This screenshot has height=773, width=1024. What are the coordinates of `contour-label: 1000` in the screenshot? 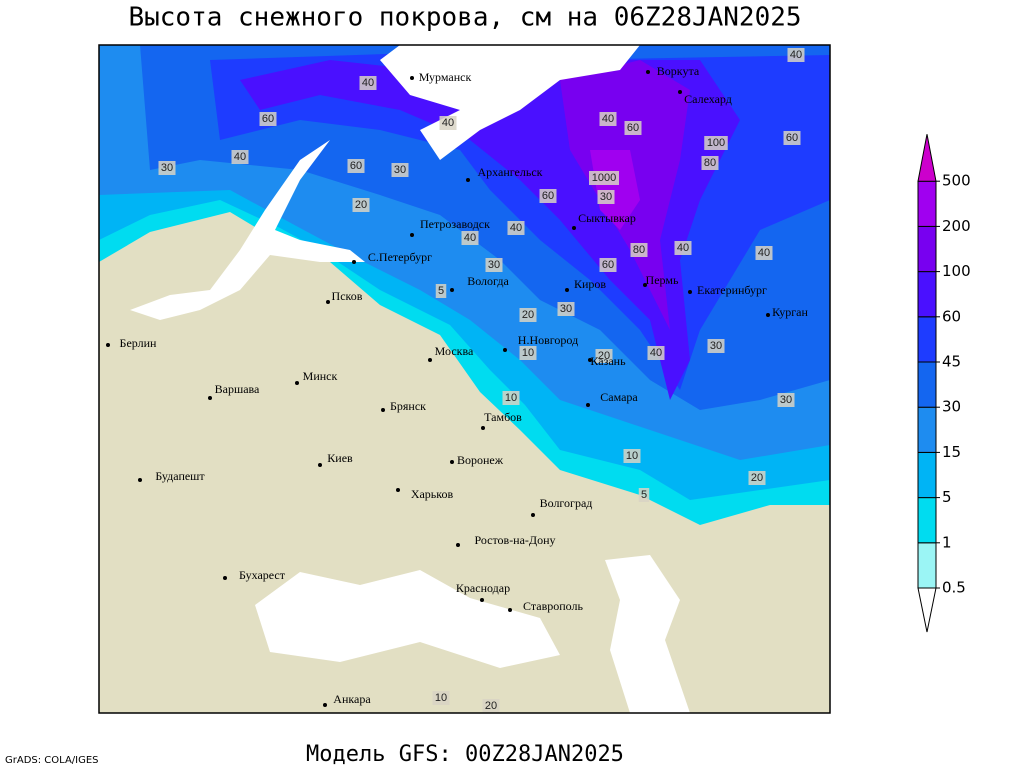 It's located at (604, 178).